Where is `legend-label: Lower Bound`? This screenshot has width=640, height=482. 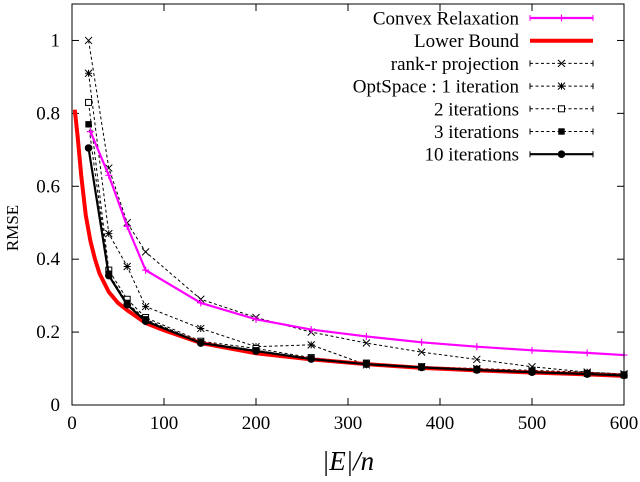
legend-label: Lower Bound is located at coordinates (467, 41).